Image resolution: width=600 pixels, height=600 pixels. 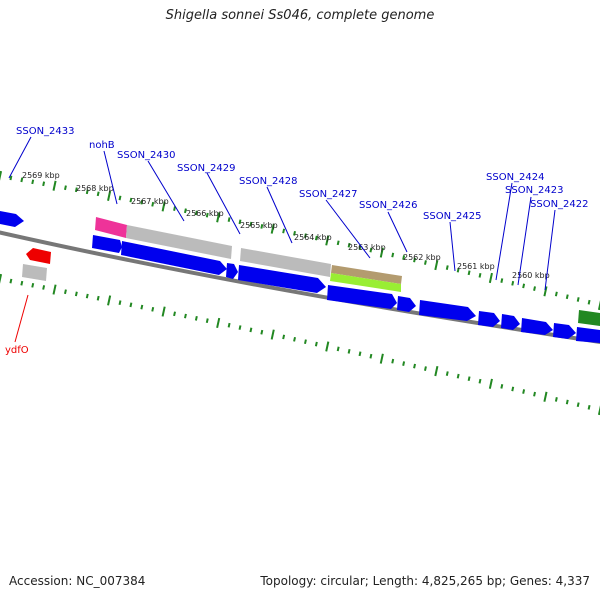 I want to click on gene-label-nohB: nohB, so click(x=102, y=145).